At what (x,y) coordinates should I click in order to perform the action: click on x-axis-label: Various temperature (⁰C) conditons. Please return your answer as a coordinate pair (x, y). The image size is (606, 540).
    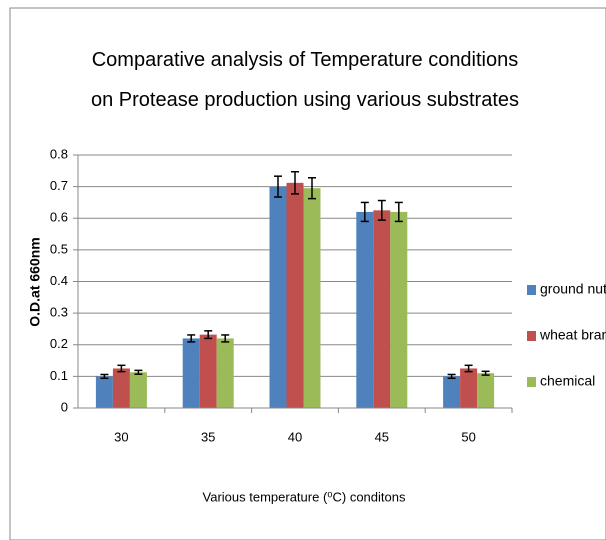
    Looking at the image, I should click on (304, 496).